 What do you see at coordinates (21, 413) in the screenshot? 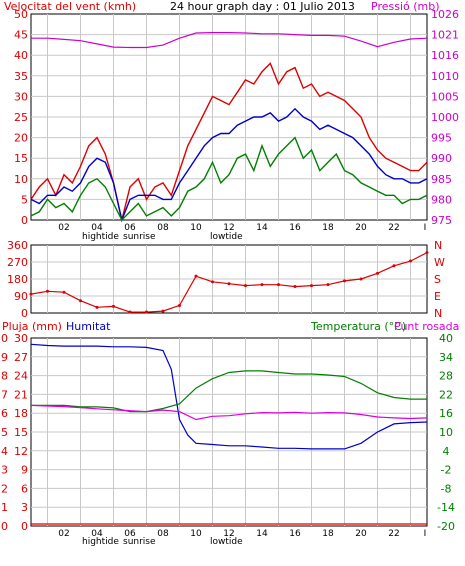
I see `y-tick-label: 18` at bounding box center [21, 413].